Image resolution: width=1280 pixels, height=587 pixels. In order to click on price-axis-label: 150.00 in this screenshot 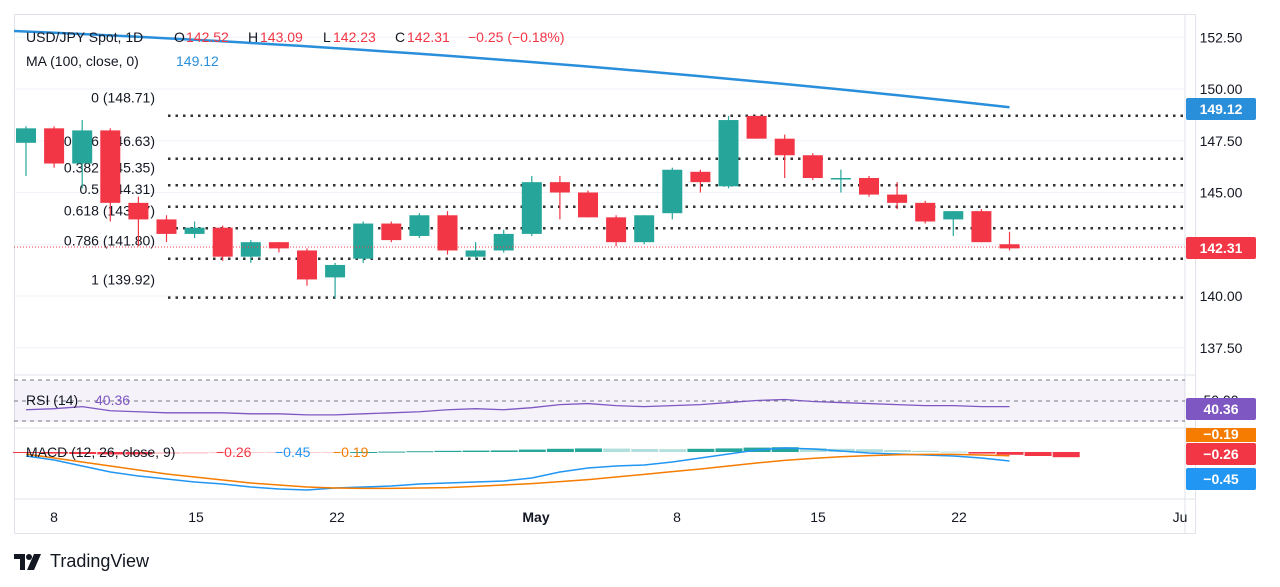, I will do `click(1221, 89)`.